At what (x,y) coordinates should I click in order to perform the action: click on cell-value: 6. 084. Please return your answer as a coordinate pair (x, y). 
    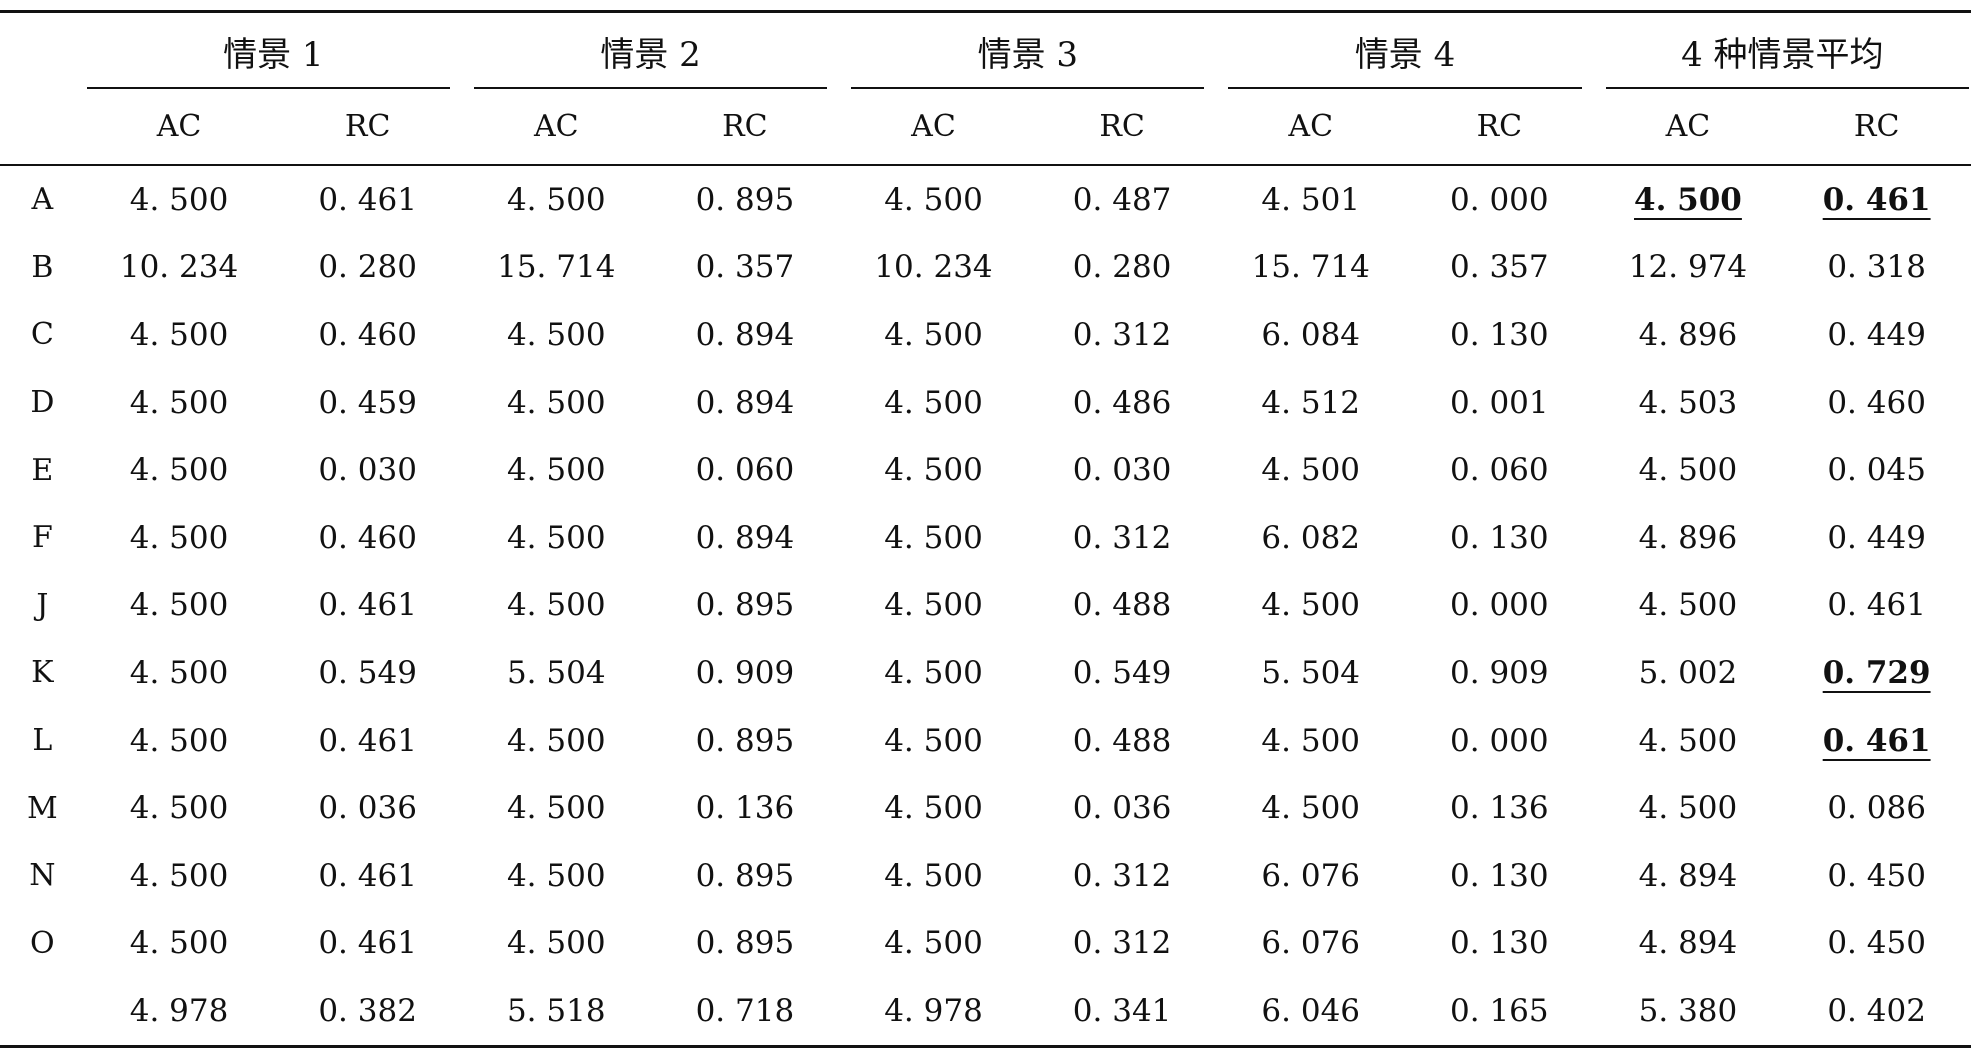
    Looking at the image, I should click on (1311, 334).